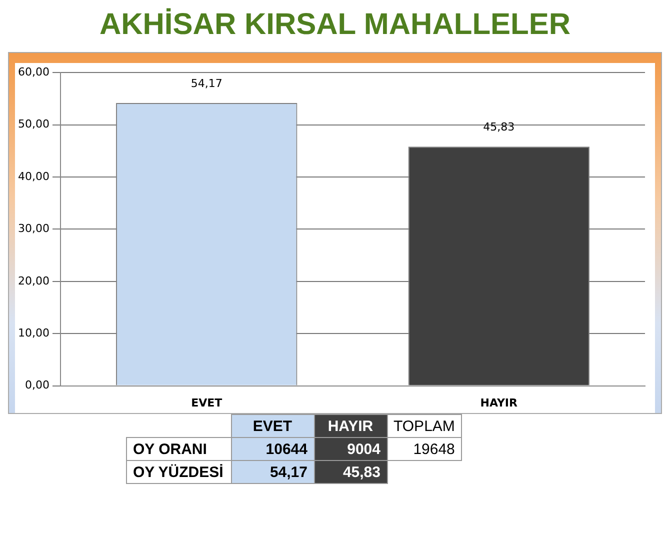 The image size is (670, 540). Describe the element at coordinates (272, 449) in the screenshot. I see `text: 10644` at that location.